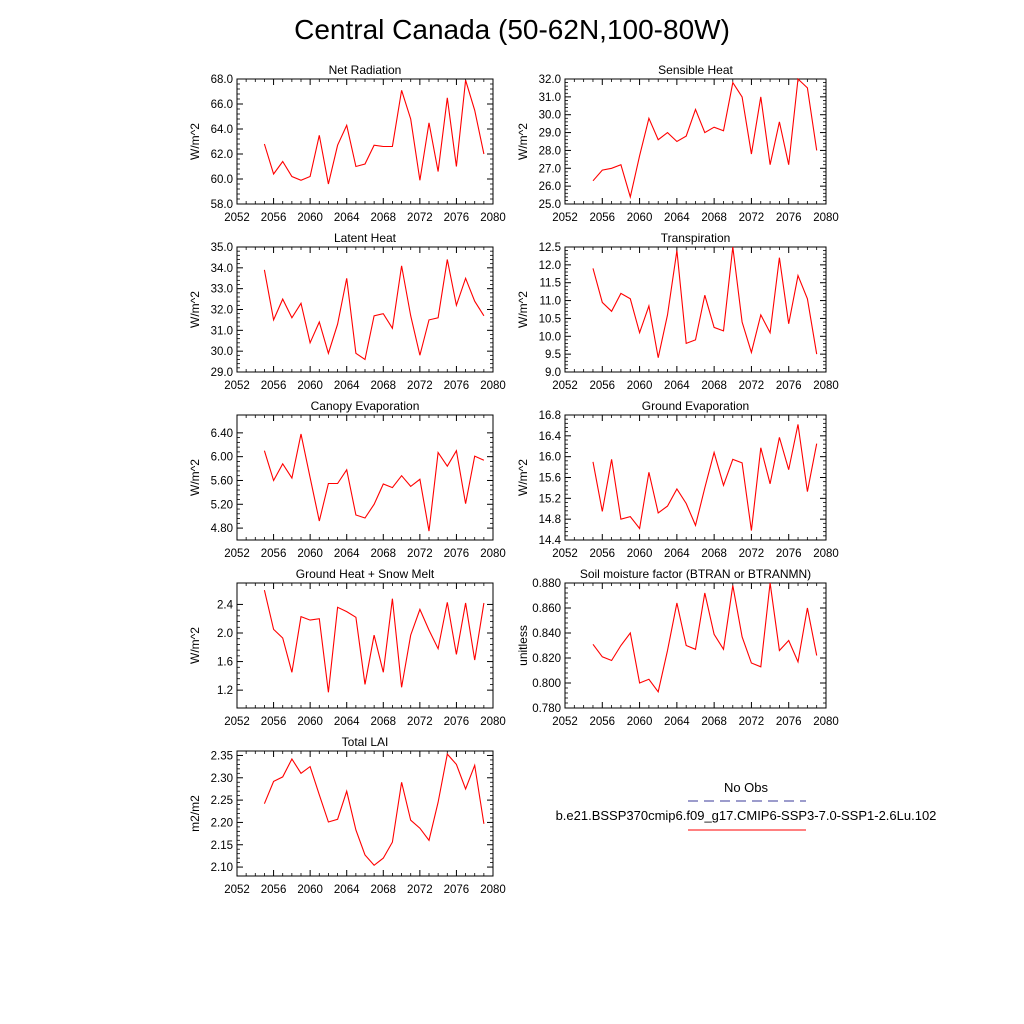  Describe the element at coordinates (222, 269) in the screenshot. I see `y-tick-label: 34.0` at that location.